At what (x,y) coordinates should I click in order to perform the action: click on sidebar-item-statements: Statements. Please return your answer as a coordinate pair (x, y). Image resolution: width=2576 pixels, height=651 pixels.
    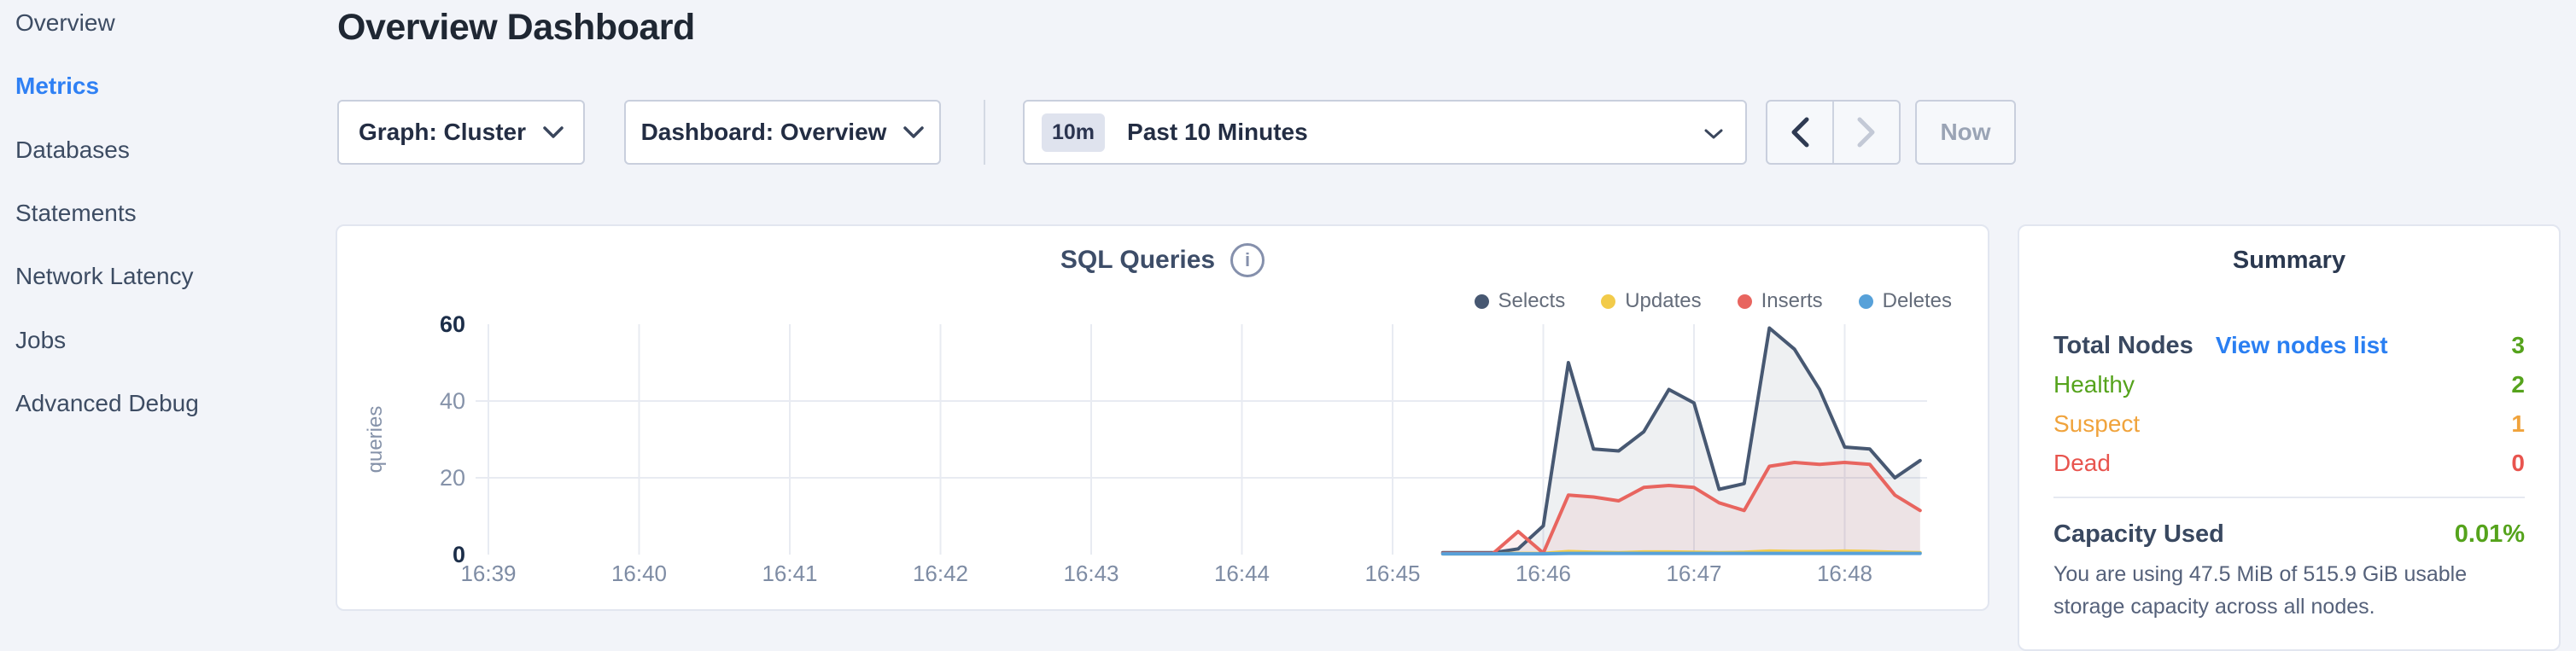
    Looking at the image, I should click on (76, 213).